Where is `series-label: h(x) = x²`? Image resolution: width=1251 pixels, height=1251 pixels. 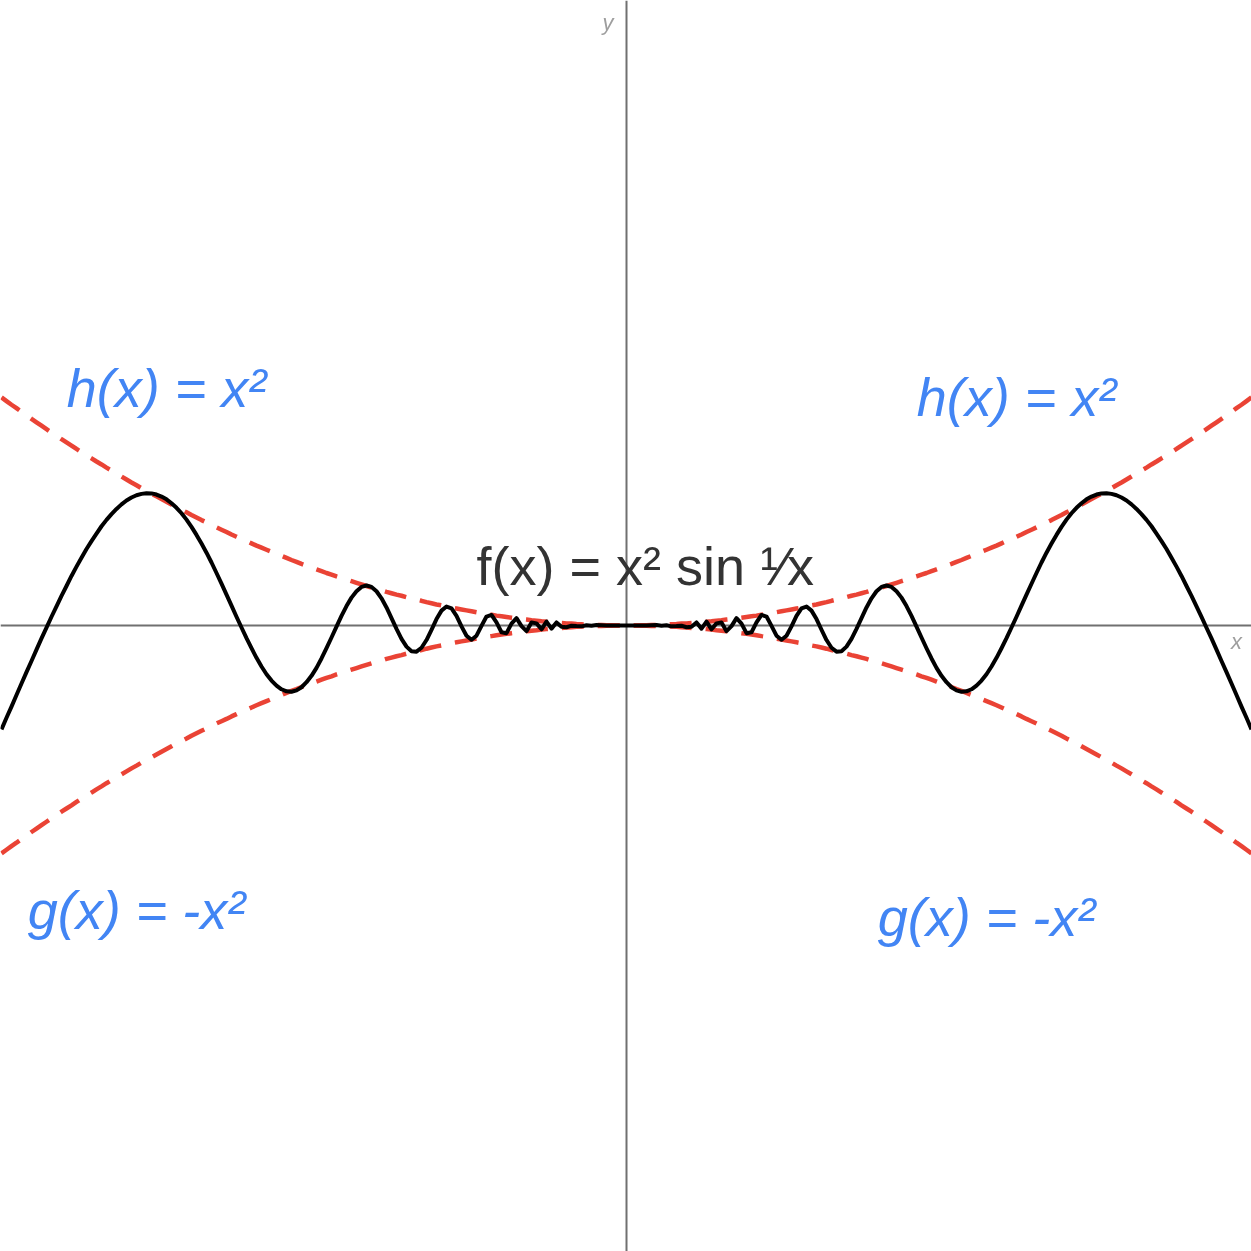
series-label: h(x) = x² is located at coordinates (167, 388).